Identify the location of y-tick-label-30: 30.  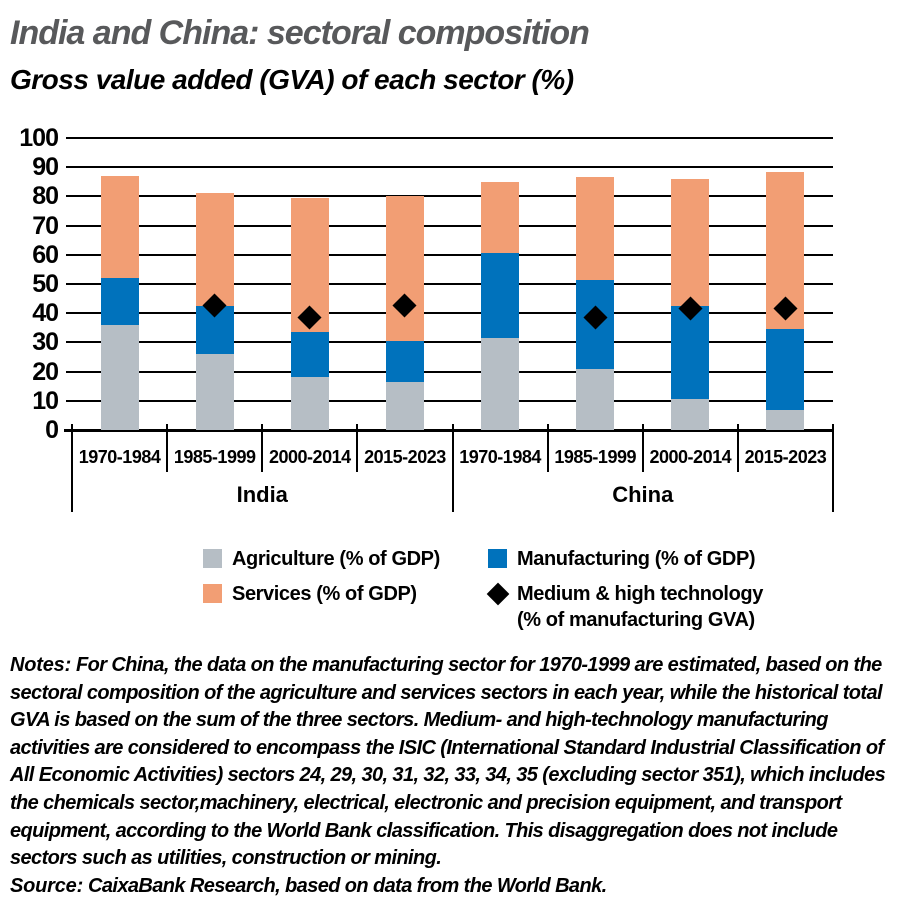
(45, 342).